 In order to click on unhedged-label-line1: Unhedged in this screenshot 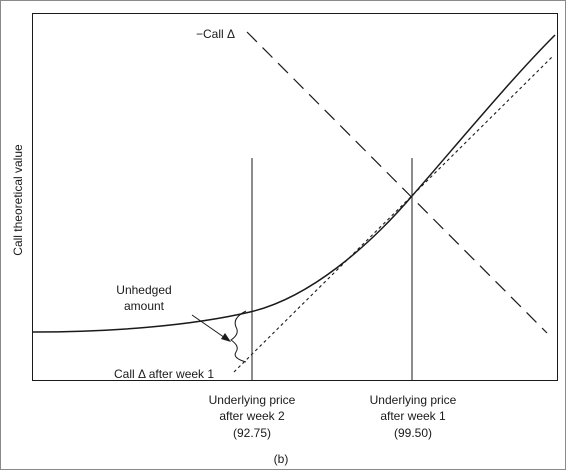, I will do `click(143, 290)`.